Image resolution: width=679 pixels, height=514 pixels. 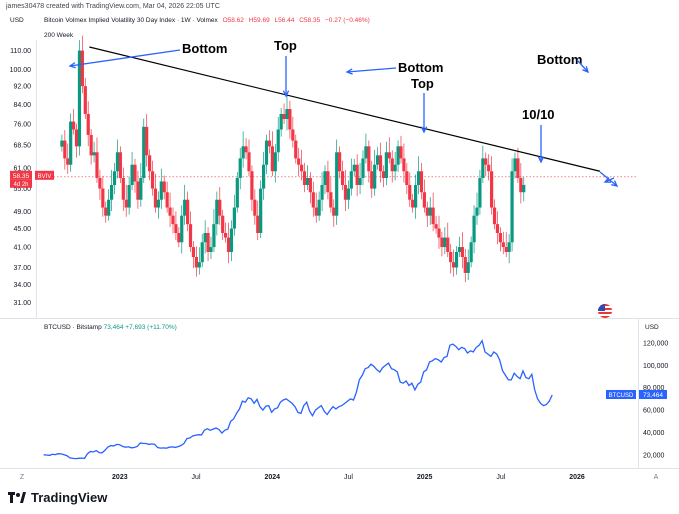 What do you see at coordinates (538, 114) in the screenshot?
I see `annotation-label: 10/10` at bounding box center [538, 114].